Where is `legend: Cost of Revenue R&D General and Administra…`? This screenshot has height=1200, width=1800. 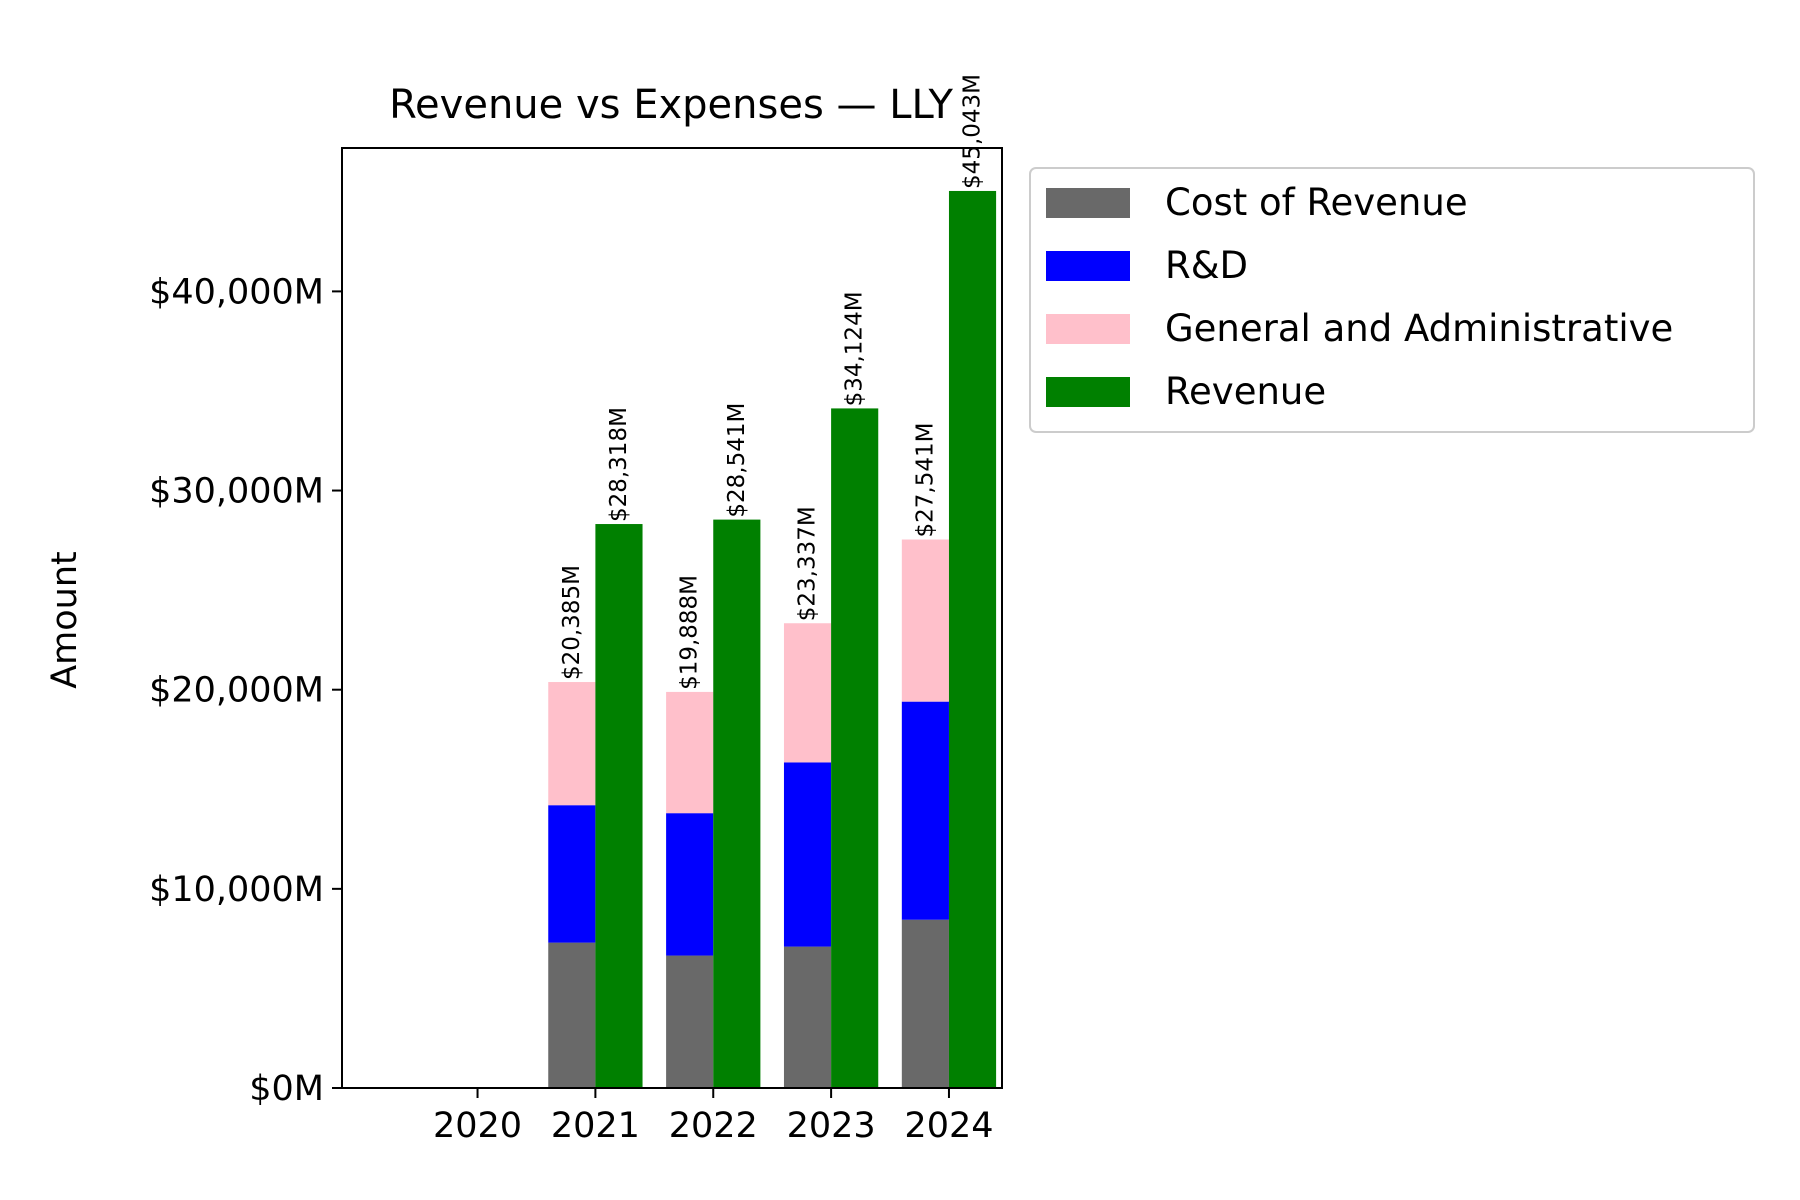 legend: Cost of Revenue R&D General and Administra… is located at coordinates (1392, 300).